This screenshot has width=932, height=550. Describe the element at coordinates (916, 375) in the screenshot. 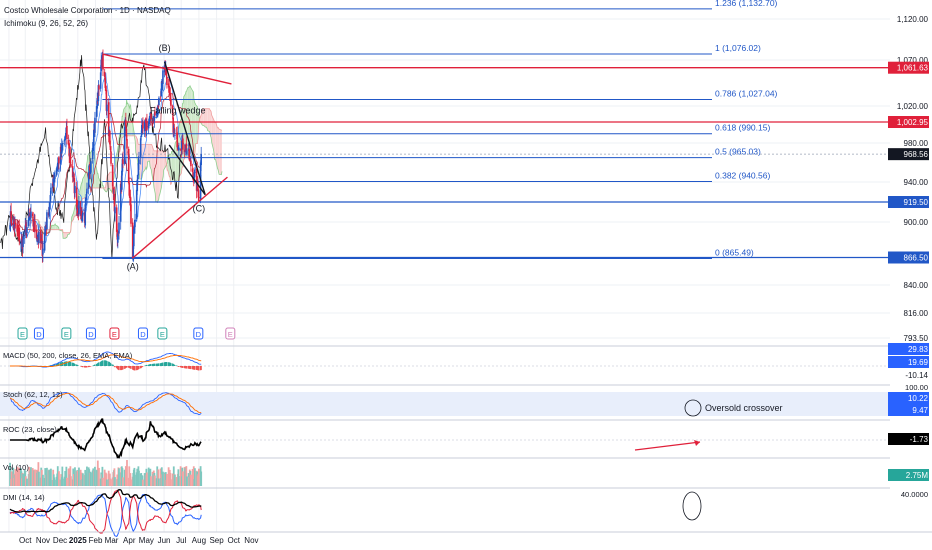

I see `macd-tag: -10.14` at that location.